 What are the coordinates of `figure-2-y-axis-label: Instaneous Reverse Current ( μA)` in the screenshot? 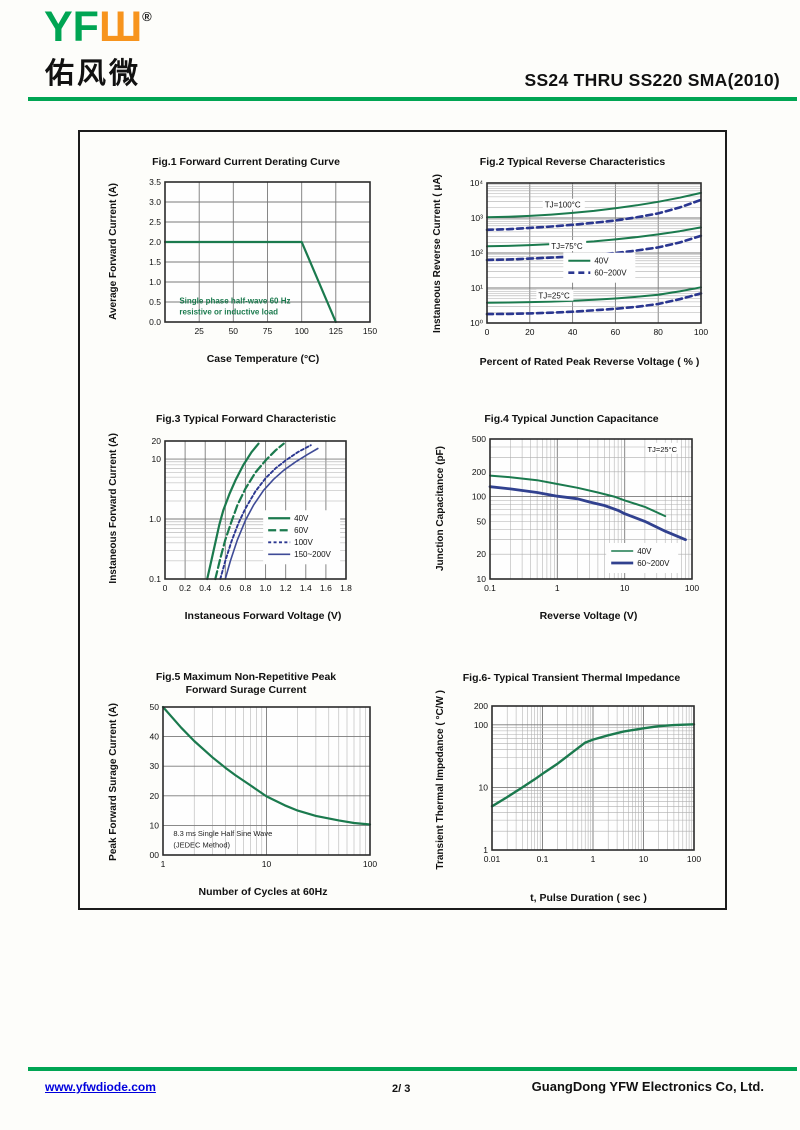 It's located at (437, 253).